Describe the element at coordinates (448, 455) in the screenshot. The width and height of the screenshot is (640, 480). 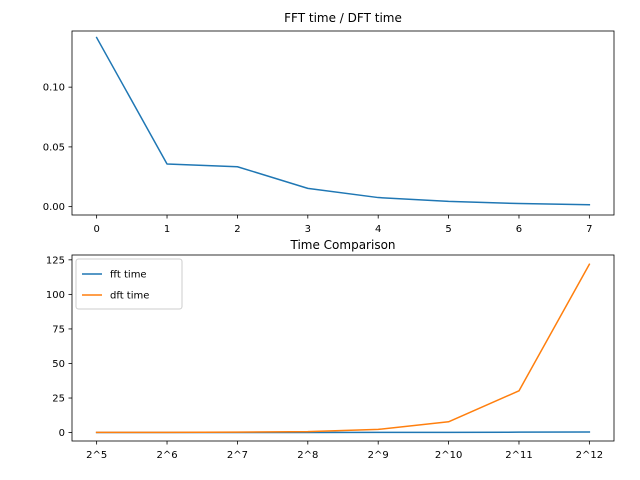
I see `time-x-tick-label: 2^10` at that location.